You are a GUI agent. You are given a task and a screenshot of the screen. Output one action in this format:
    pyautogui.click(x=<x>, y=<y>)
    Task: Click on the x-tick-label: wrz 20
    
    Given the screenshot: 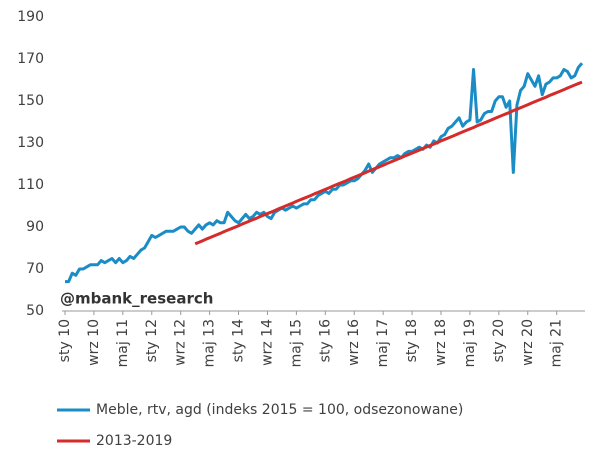 What is the action you would take?
    pyautogui.click(x=528, y=342)
    